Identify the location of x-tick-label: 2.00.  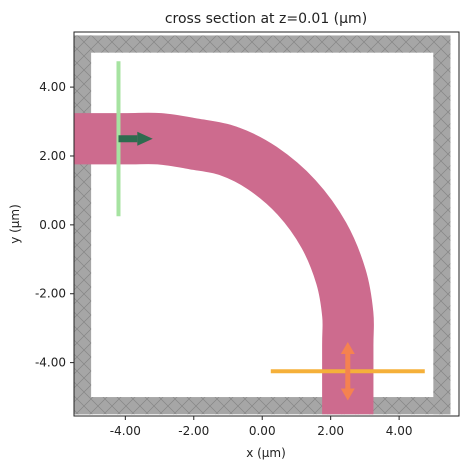
(330, 431).